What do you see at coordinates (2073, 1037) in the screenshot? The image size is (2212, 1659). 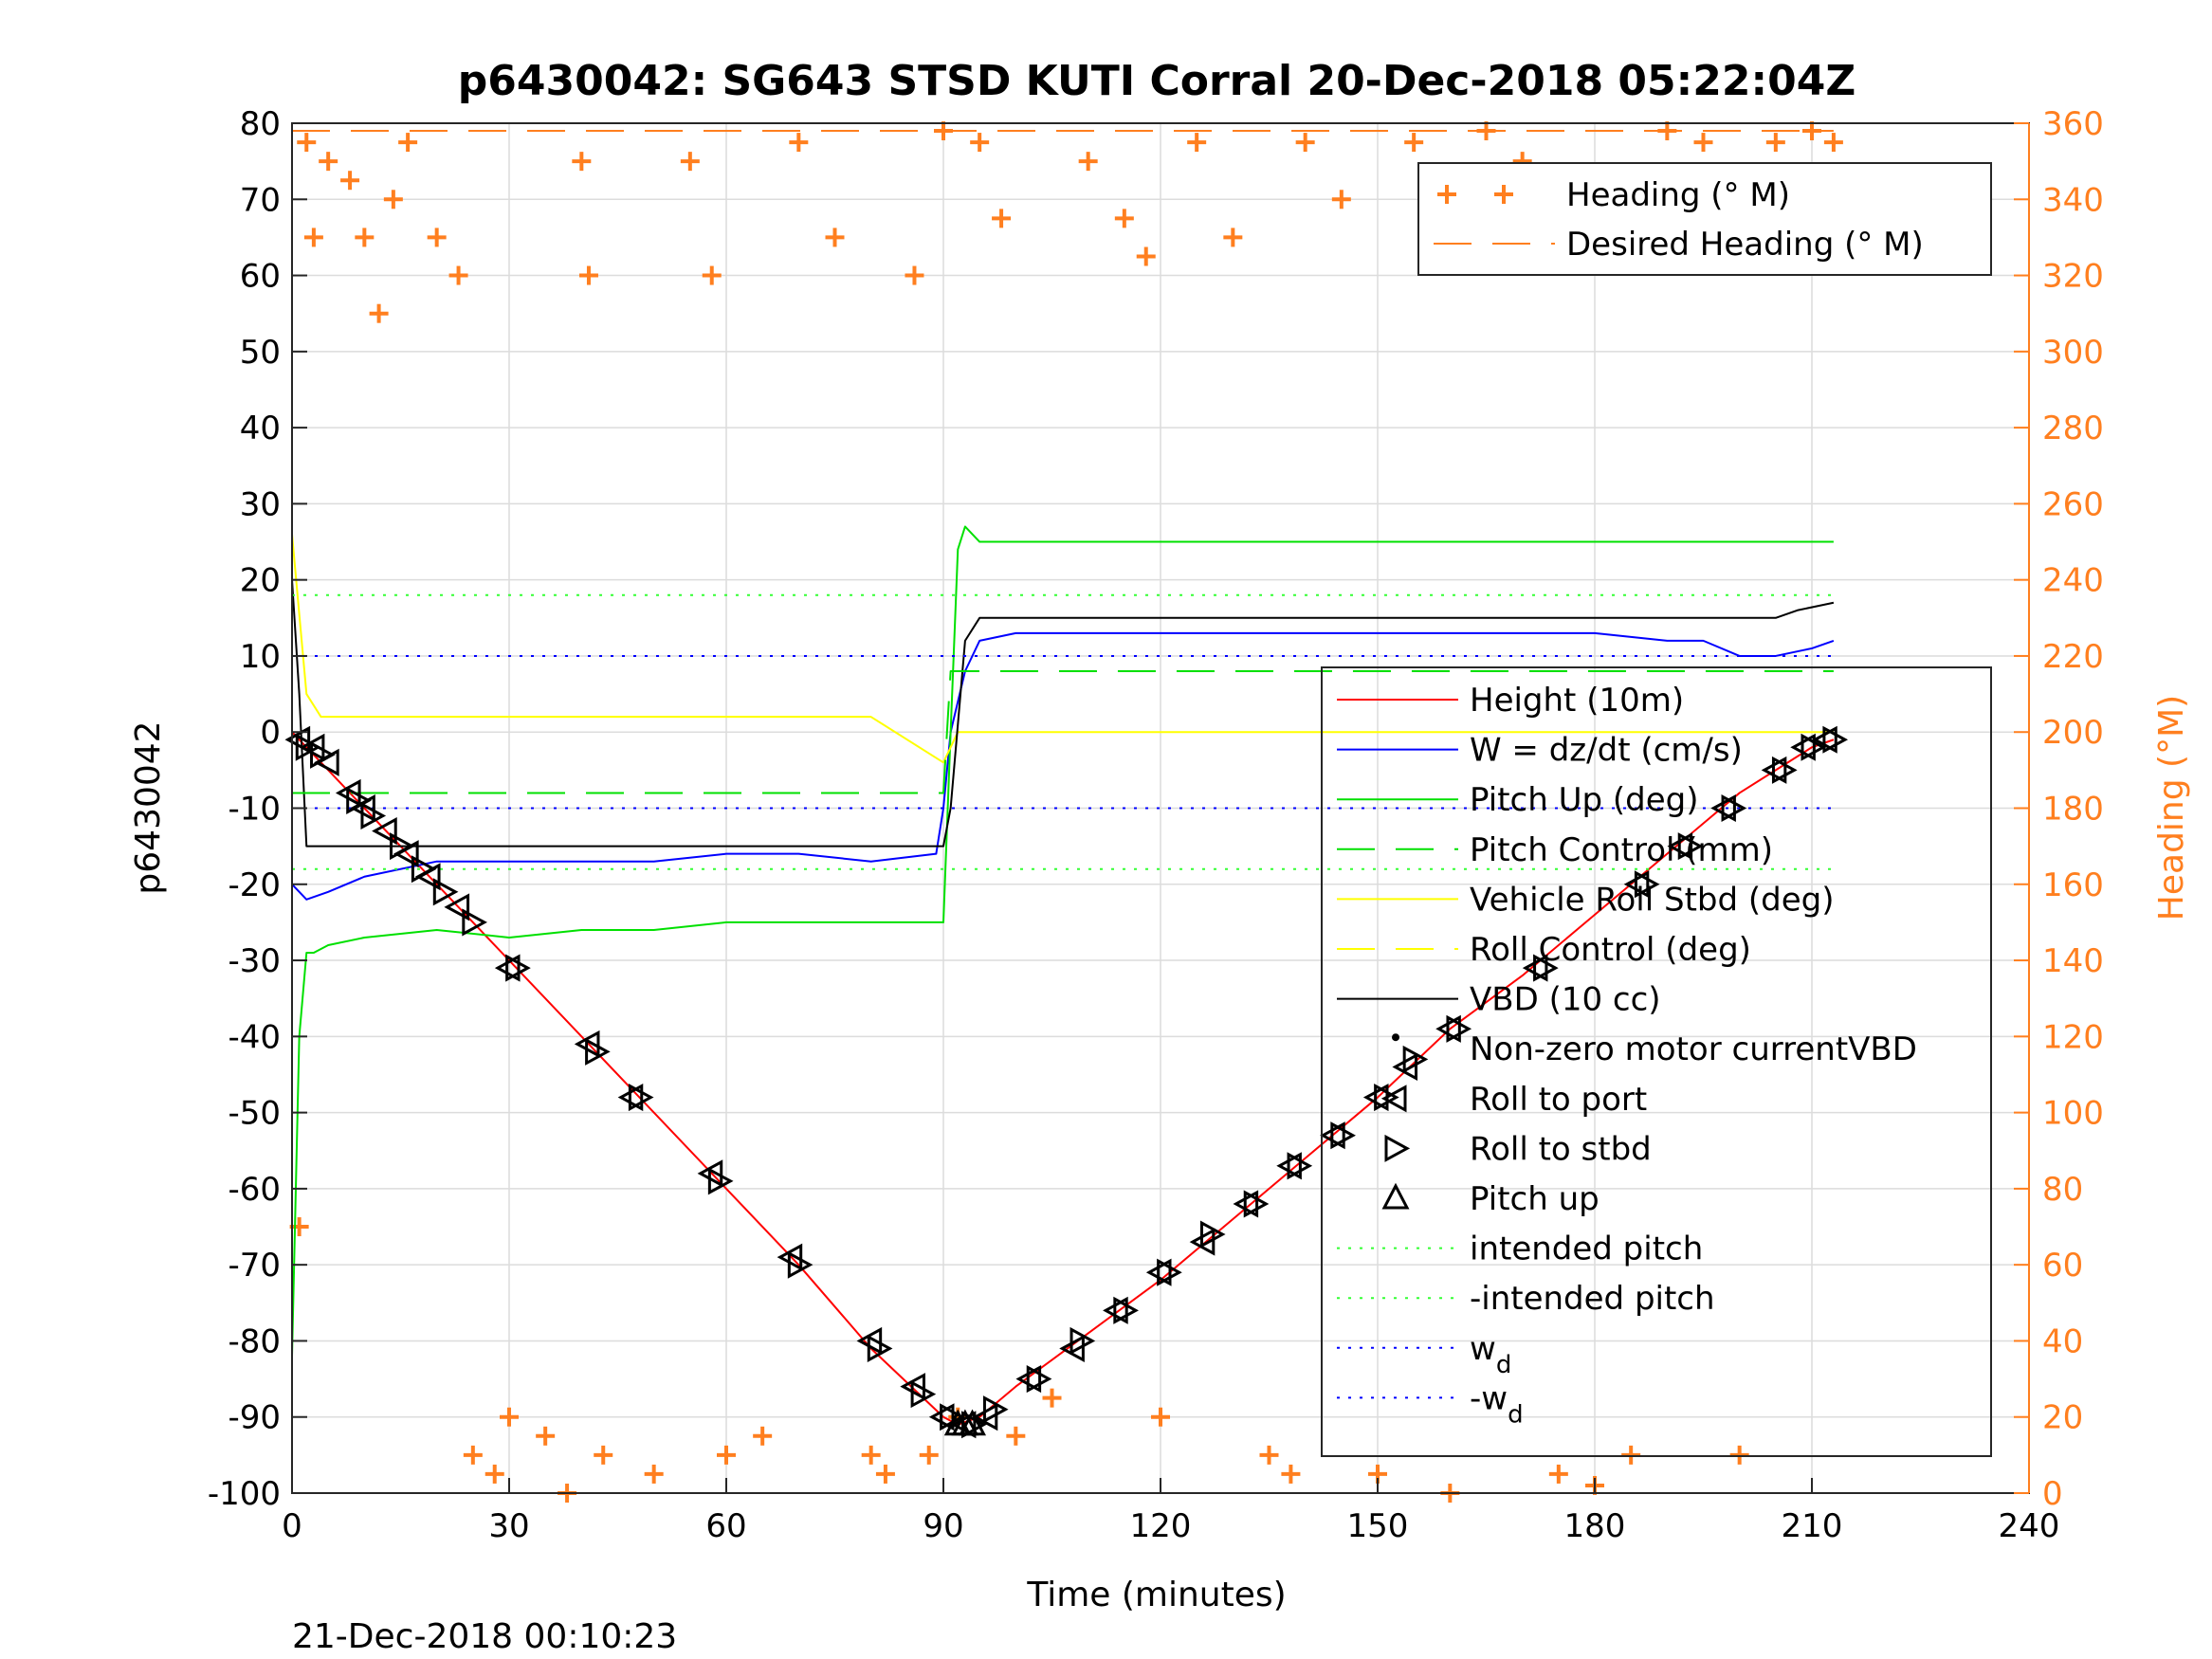 I see `y2-tick-label: 120` at bounding box center [2073, 1037].